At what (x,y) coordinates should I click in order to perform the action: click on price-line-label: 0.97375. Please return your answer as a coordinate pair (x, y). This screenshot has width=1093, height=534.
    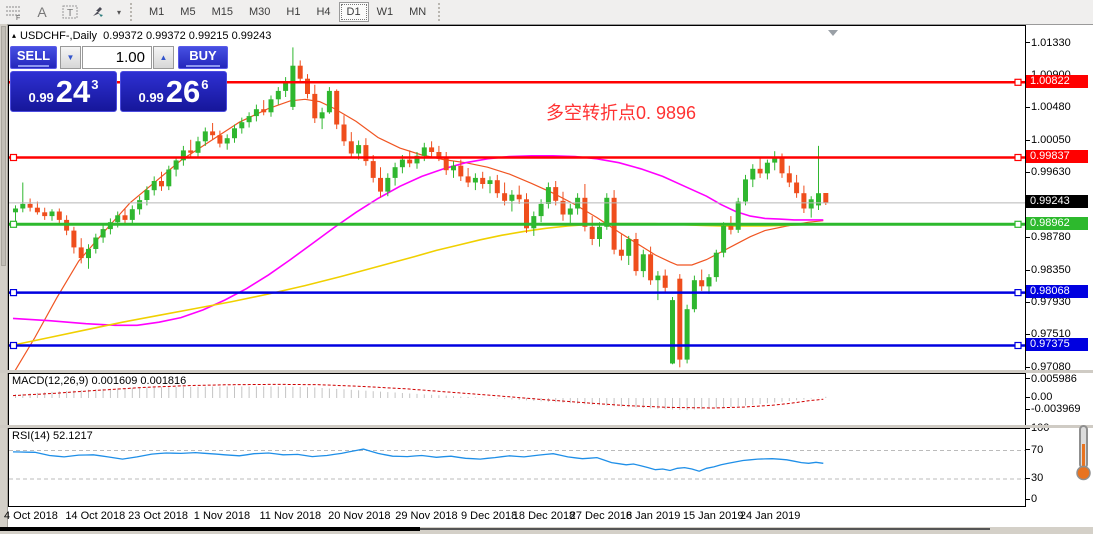
    Looking at the image, I should click on (1057, 344).